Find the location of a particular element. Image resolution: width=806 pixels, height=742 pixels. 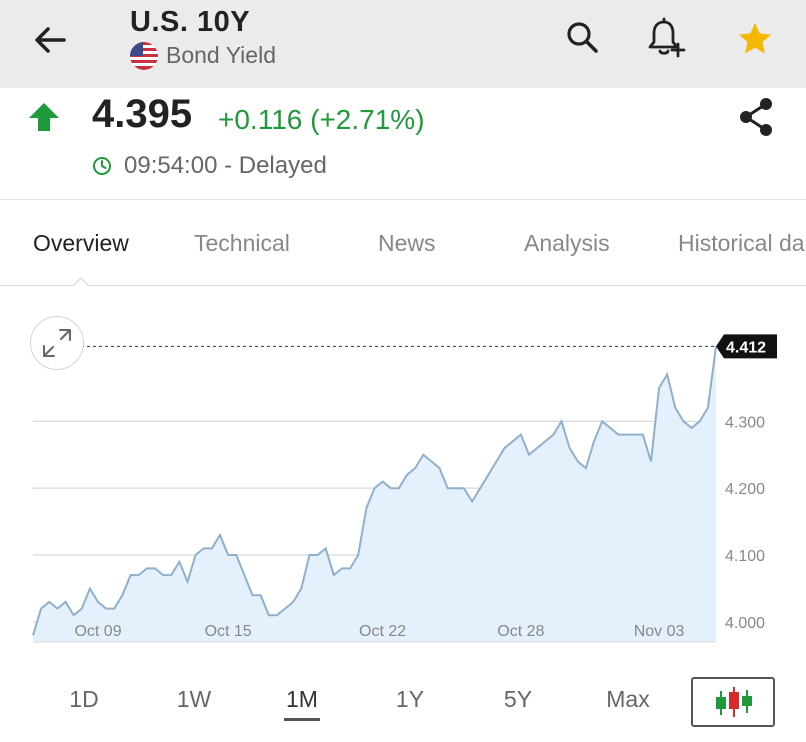

range-5y: 5Y is located at coordinates (518, 699).